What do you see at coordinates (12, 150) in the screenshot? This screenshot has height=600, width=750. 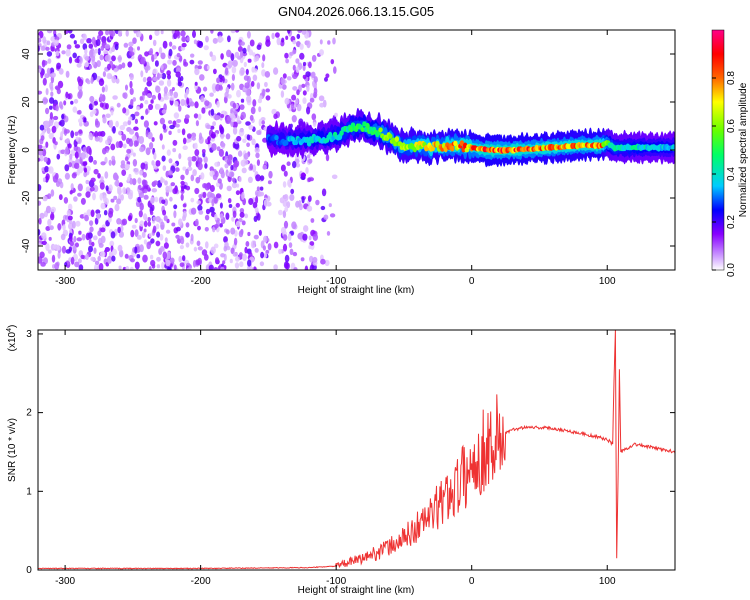 I see `spectrogram-y-label: Frequency (Hz)` at bounding box center [12, 150].